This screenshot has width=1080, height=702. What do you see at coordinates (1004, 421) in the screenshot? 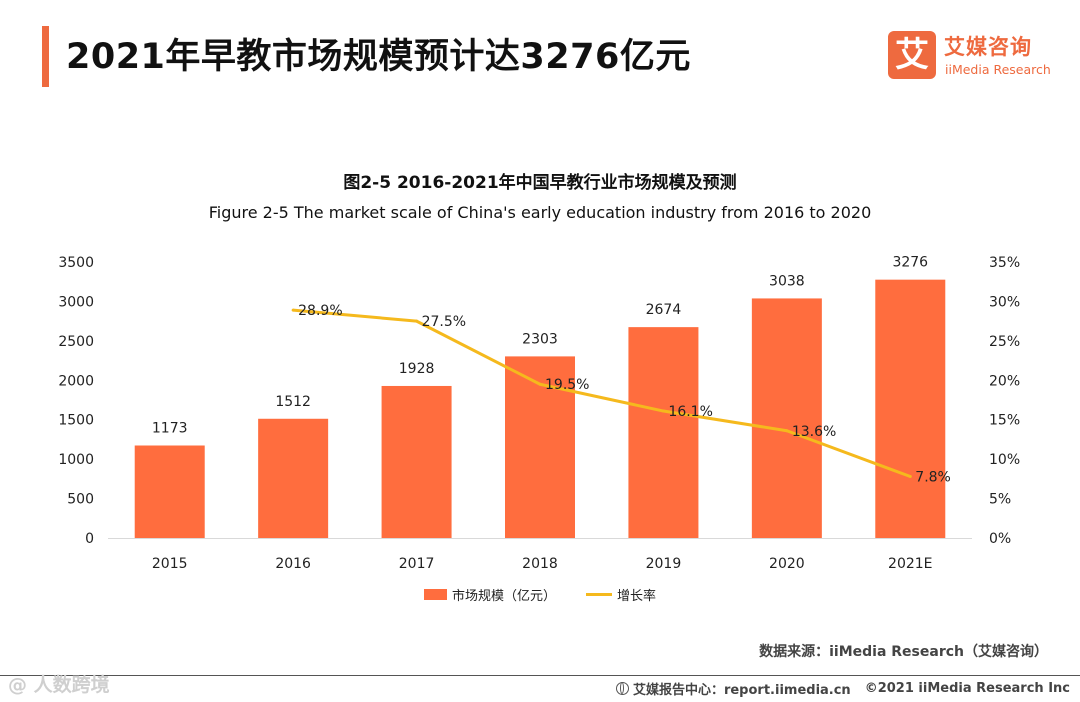
I see `y-right-tick-label: 15%` at bounding box center [1004, 421].